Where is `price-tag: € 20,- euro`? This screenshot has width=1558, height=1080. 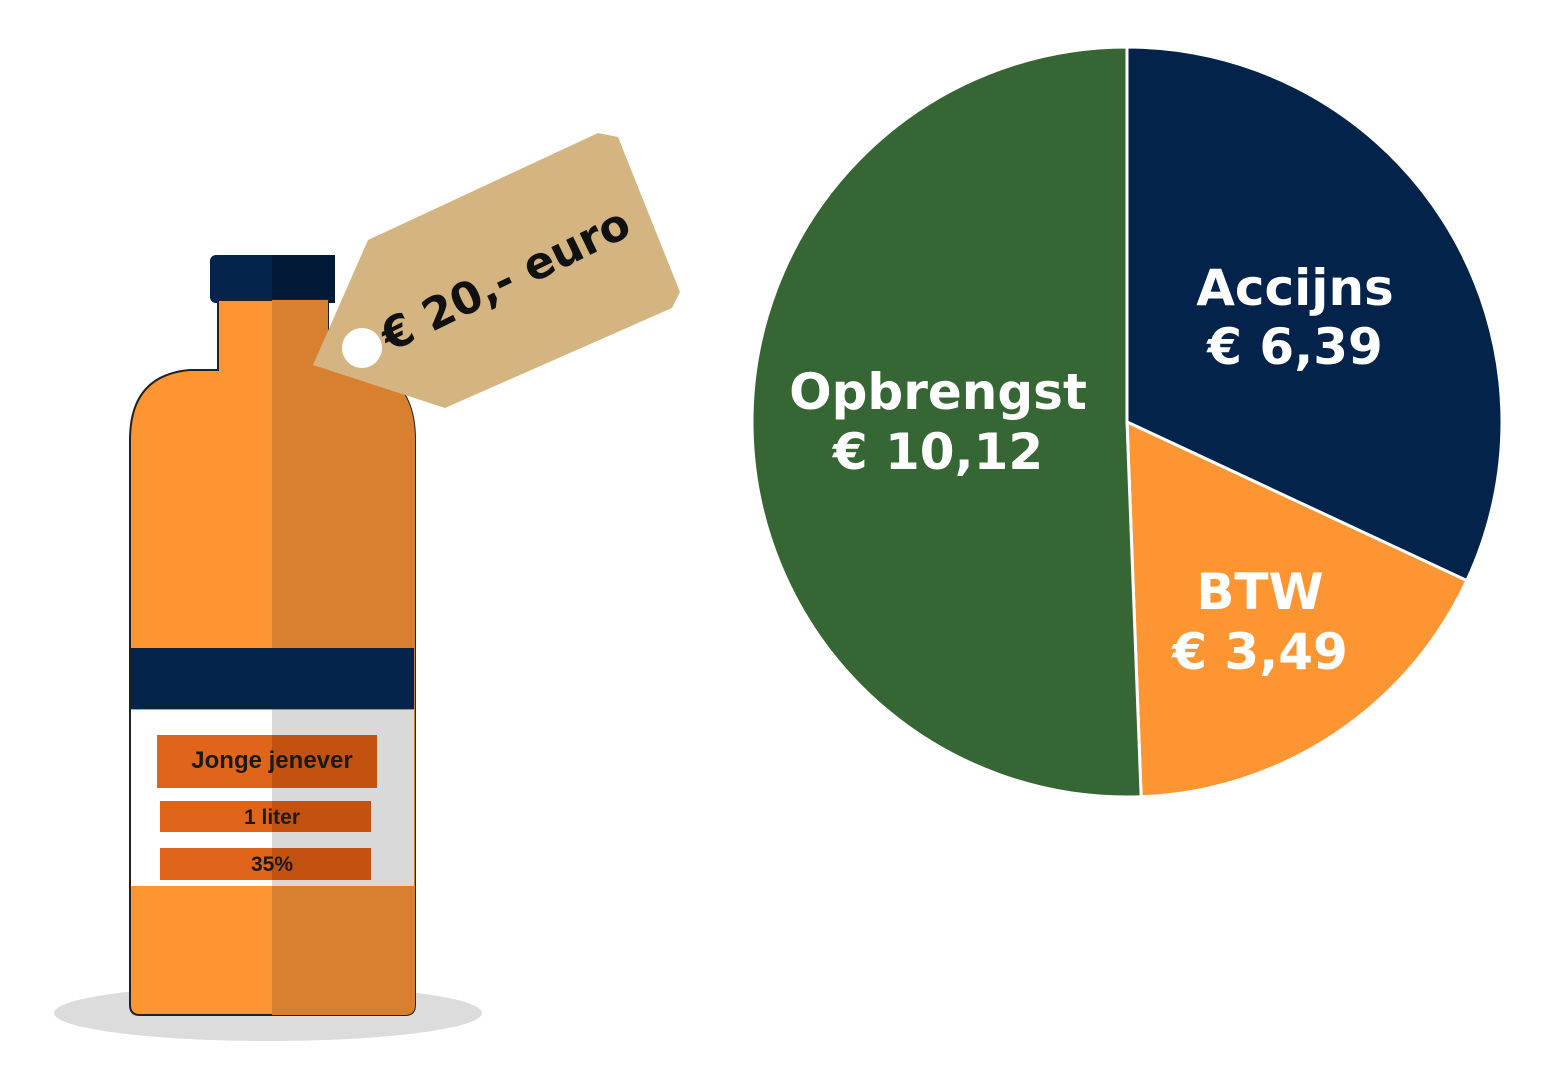 price-tag: € 20,- euro is located at coordinates (496, 270).